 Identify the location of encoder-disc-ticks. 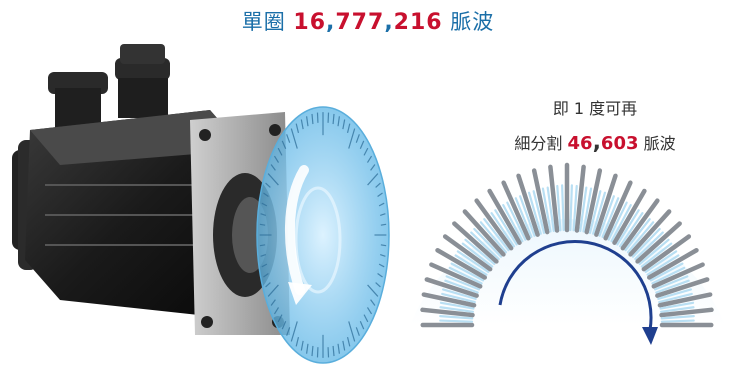
(323, 235).